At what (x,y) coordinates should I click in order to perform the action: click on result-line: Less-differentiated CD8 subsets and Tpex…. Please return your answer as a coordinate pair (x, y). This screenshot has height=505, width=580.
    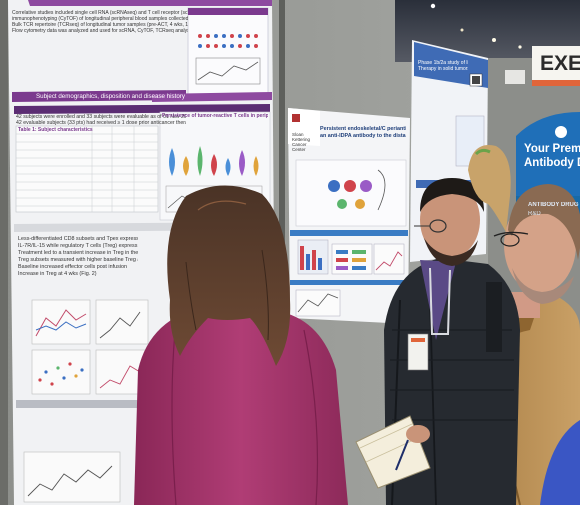
    Looking at the image, I should click on (78, 239).